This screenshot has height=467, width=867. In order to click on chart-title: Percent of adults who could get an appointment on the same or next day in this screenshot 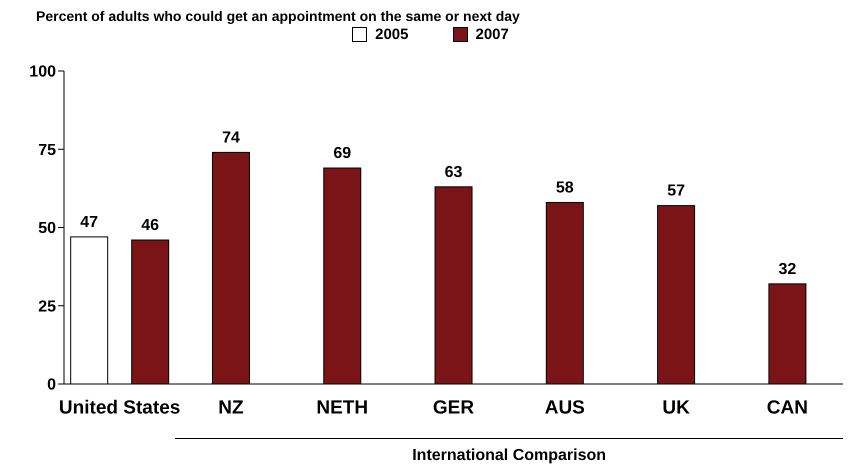, I will do `click(278, 16)`.